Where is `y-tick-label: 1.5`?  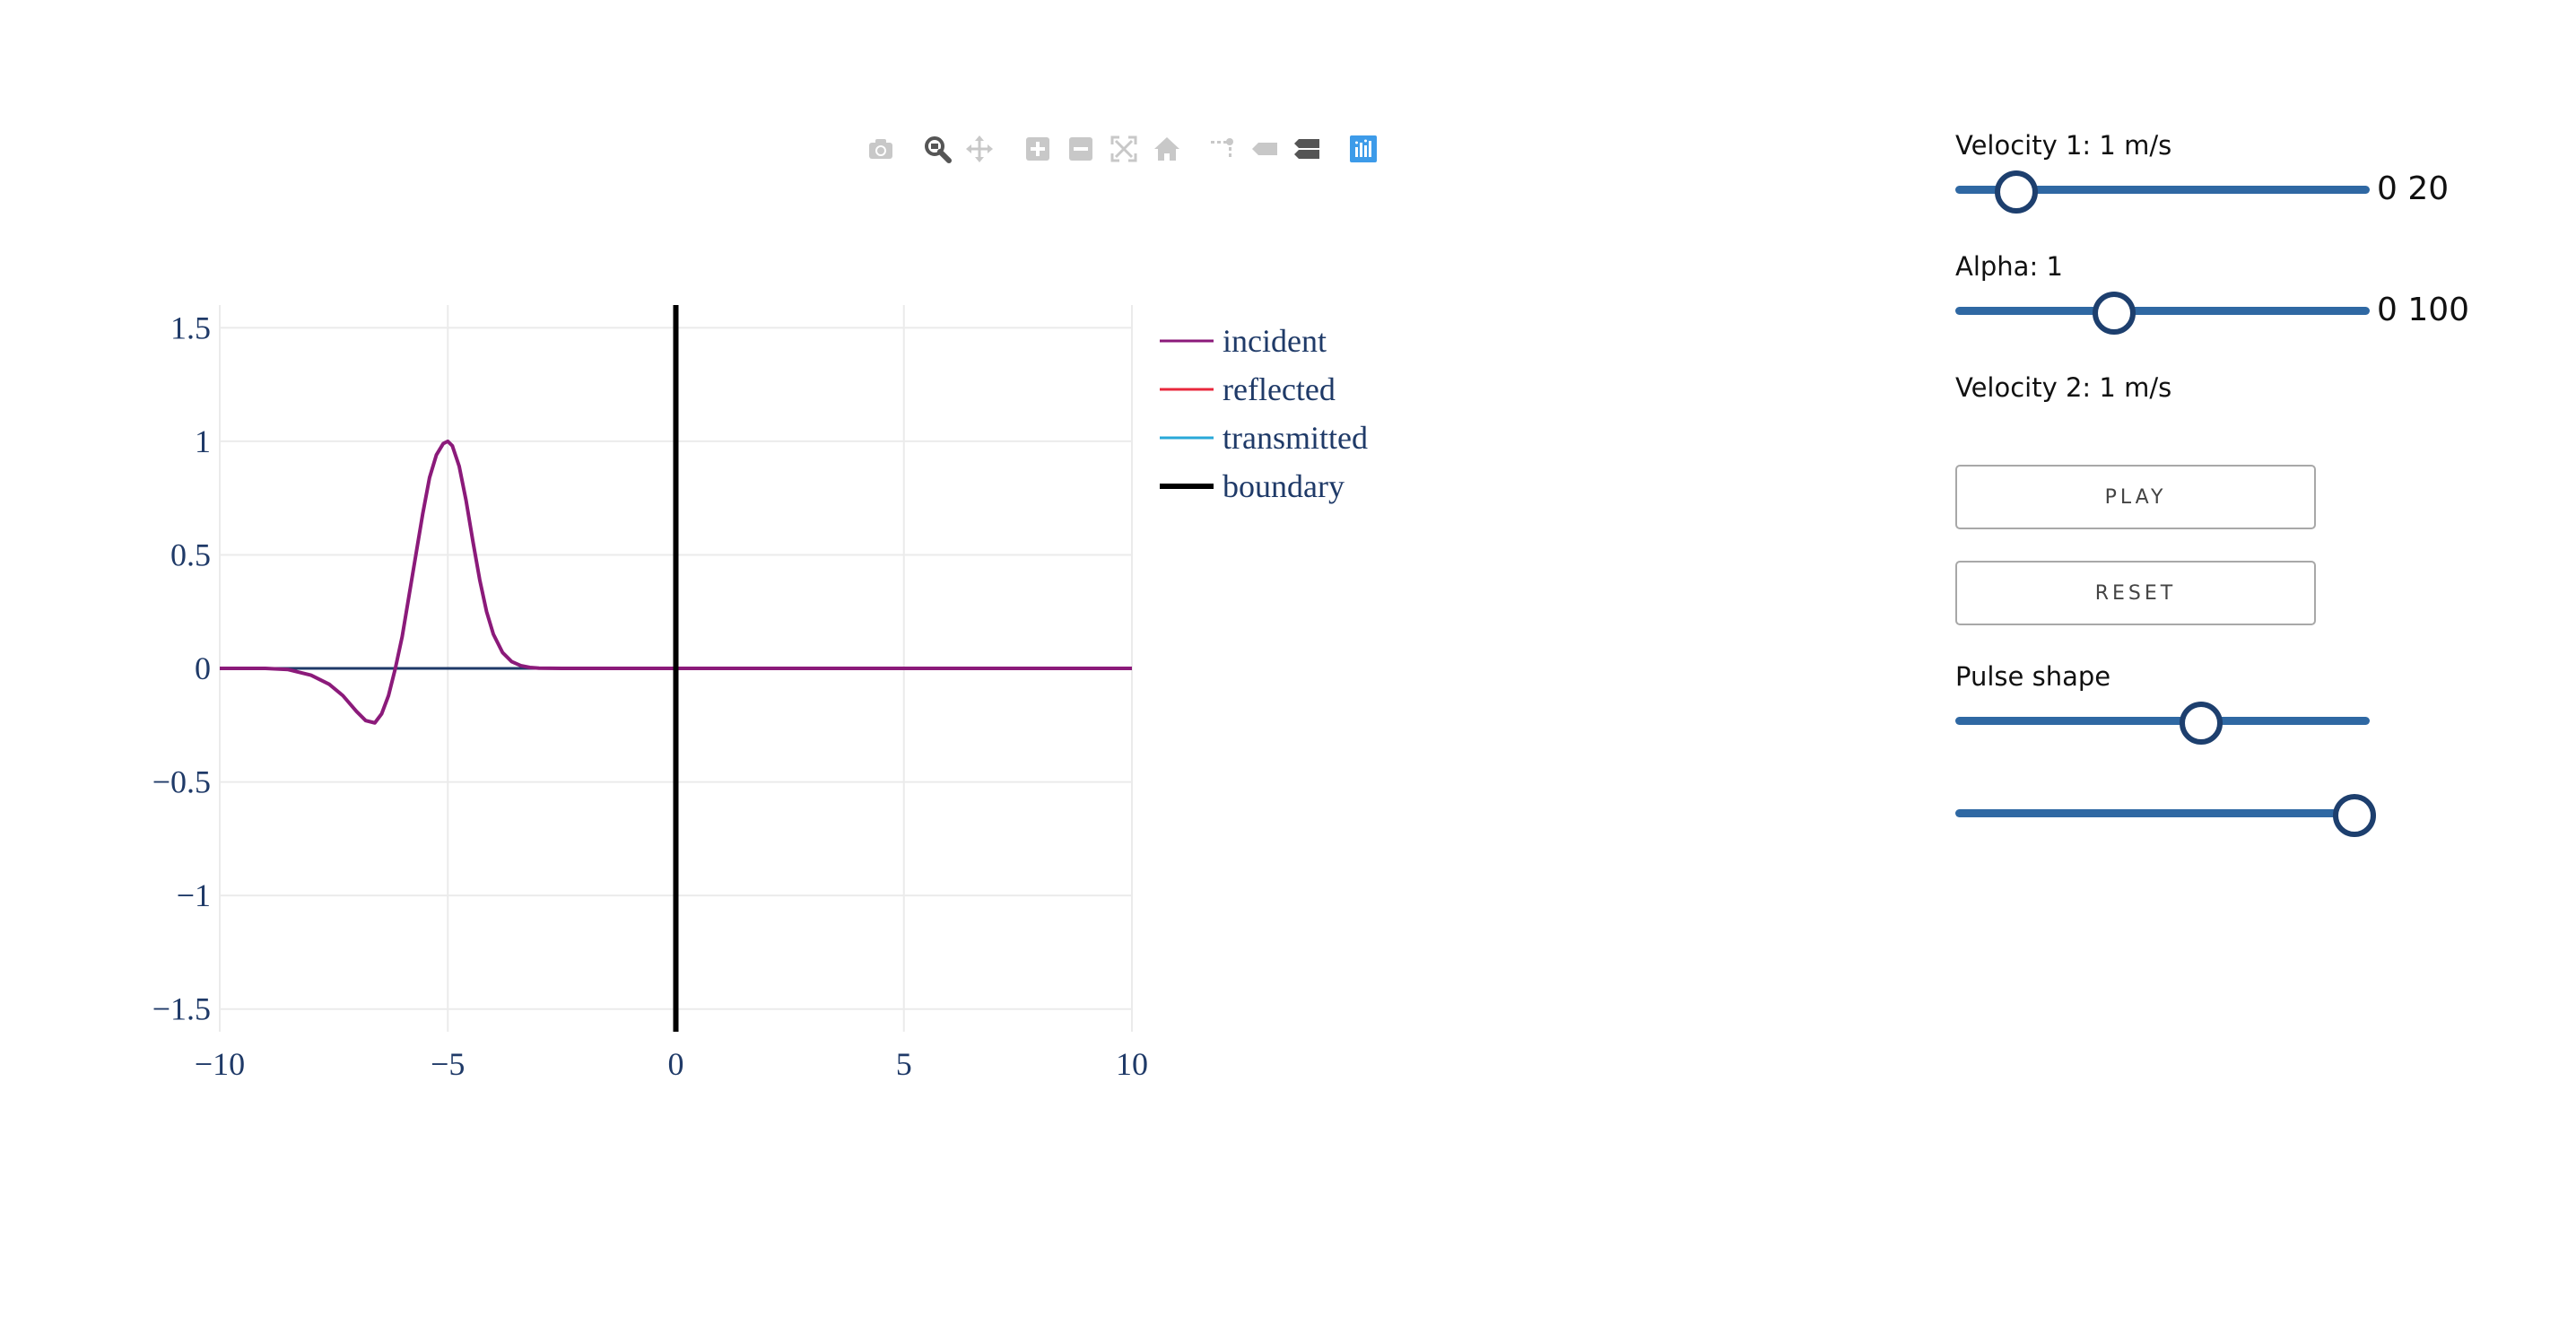 y-tick-label: 1.5 is located at coordinates (190, 327).